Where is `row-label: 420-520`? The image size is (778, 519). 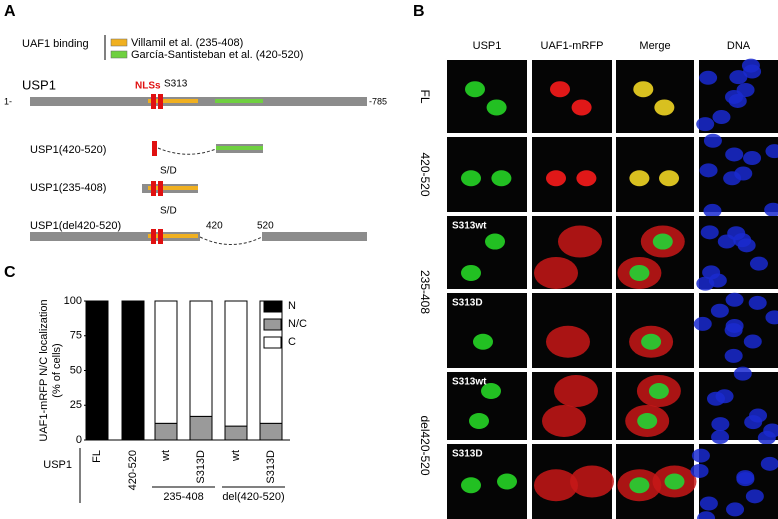 row-label: 420-520 is located at coordinates (425, 174).